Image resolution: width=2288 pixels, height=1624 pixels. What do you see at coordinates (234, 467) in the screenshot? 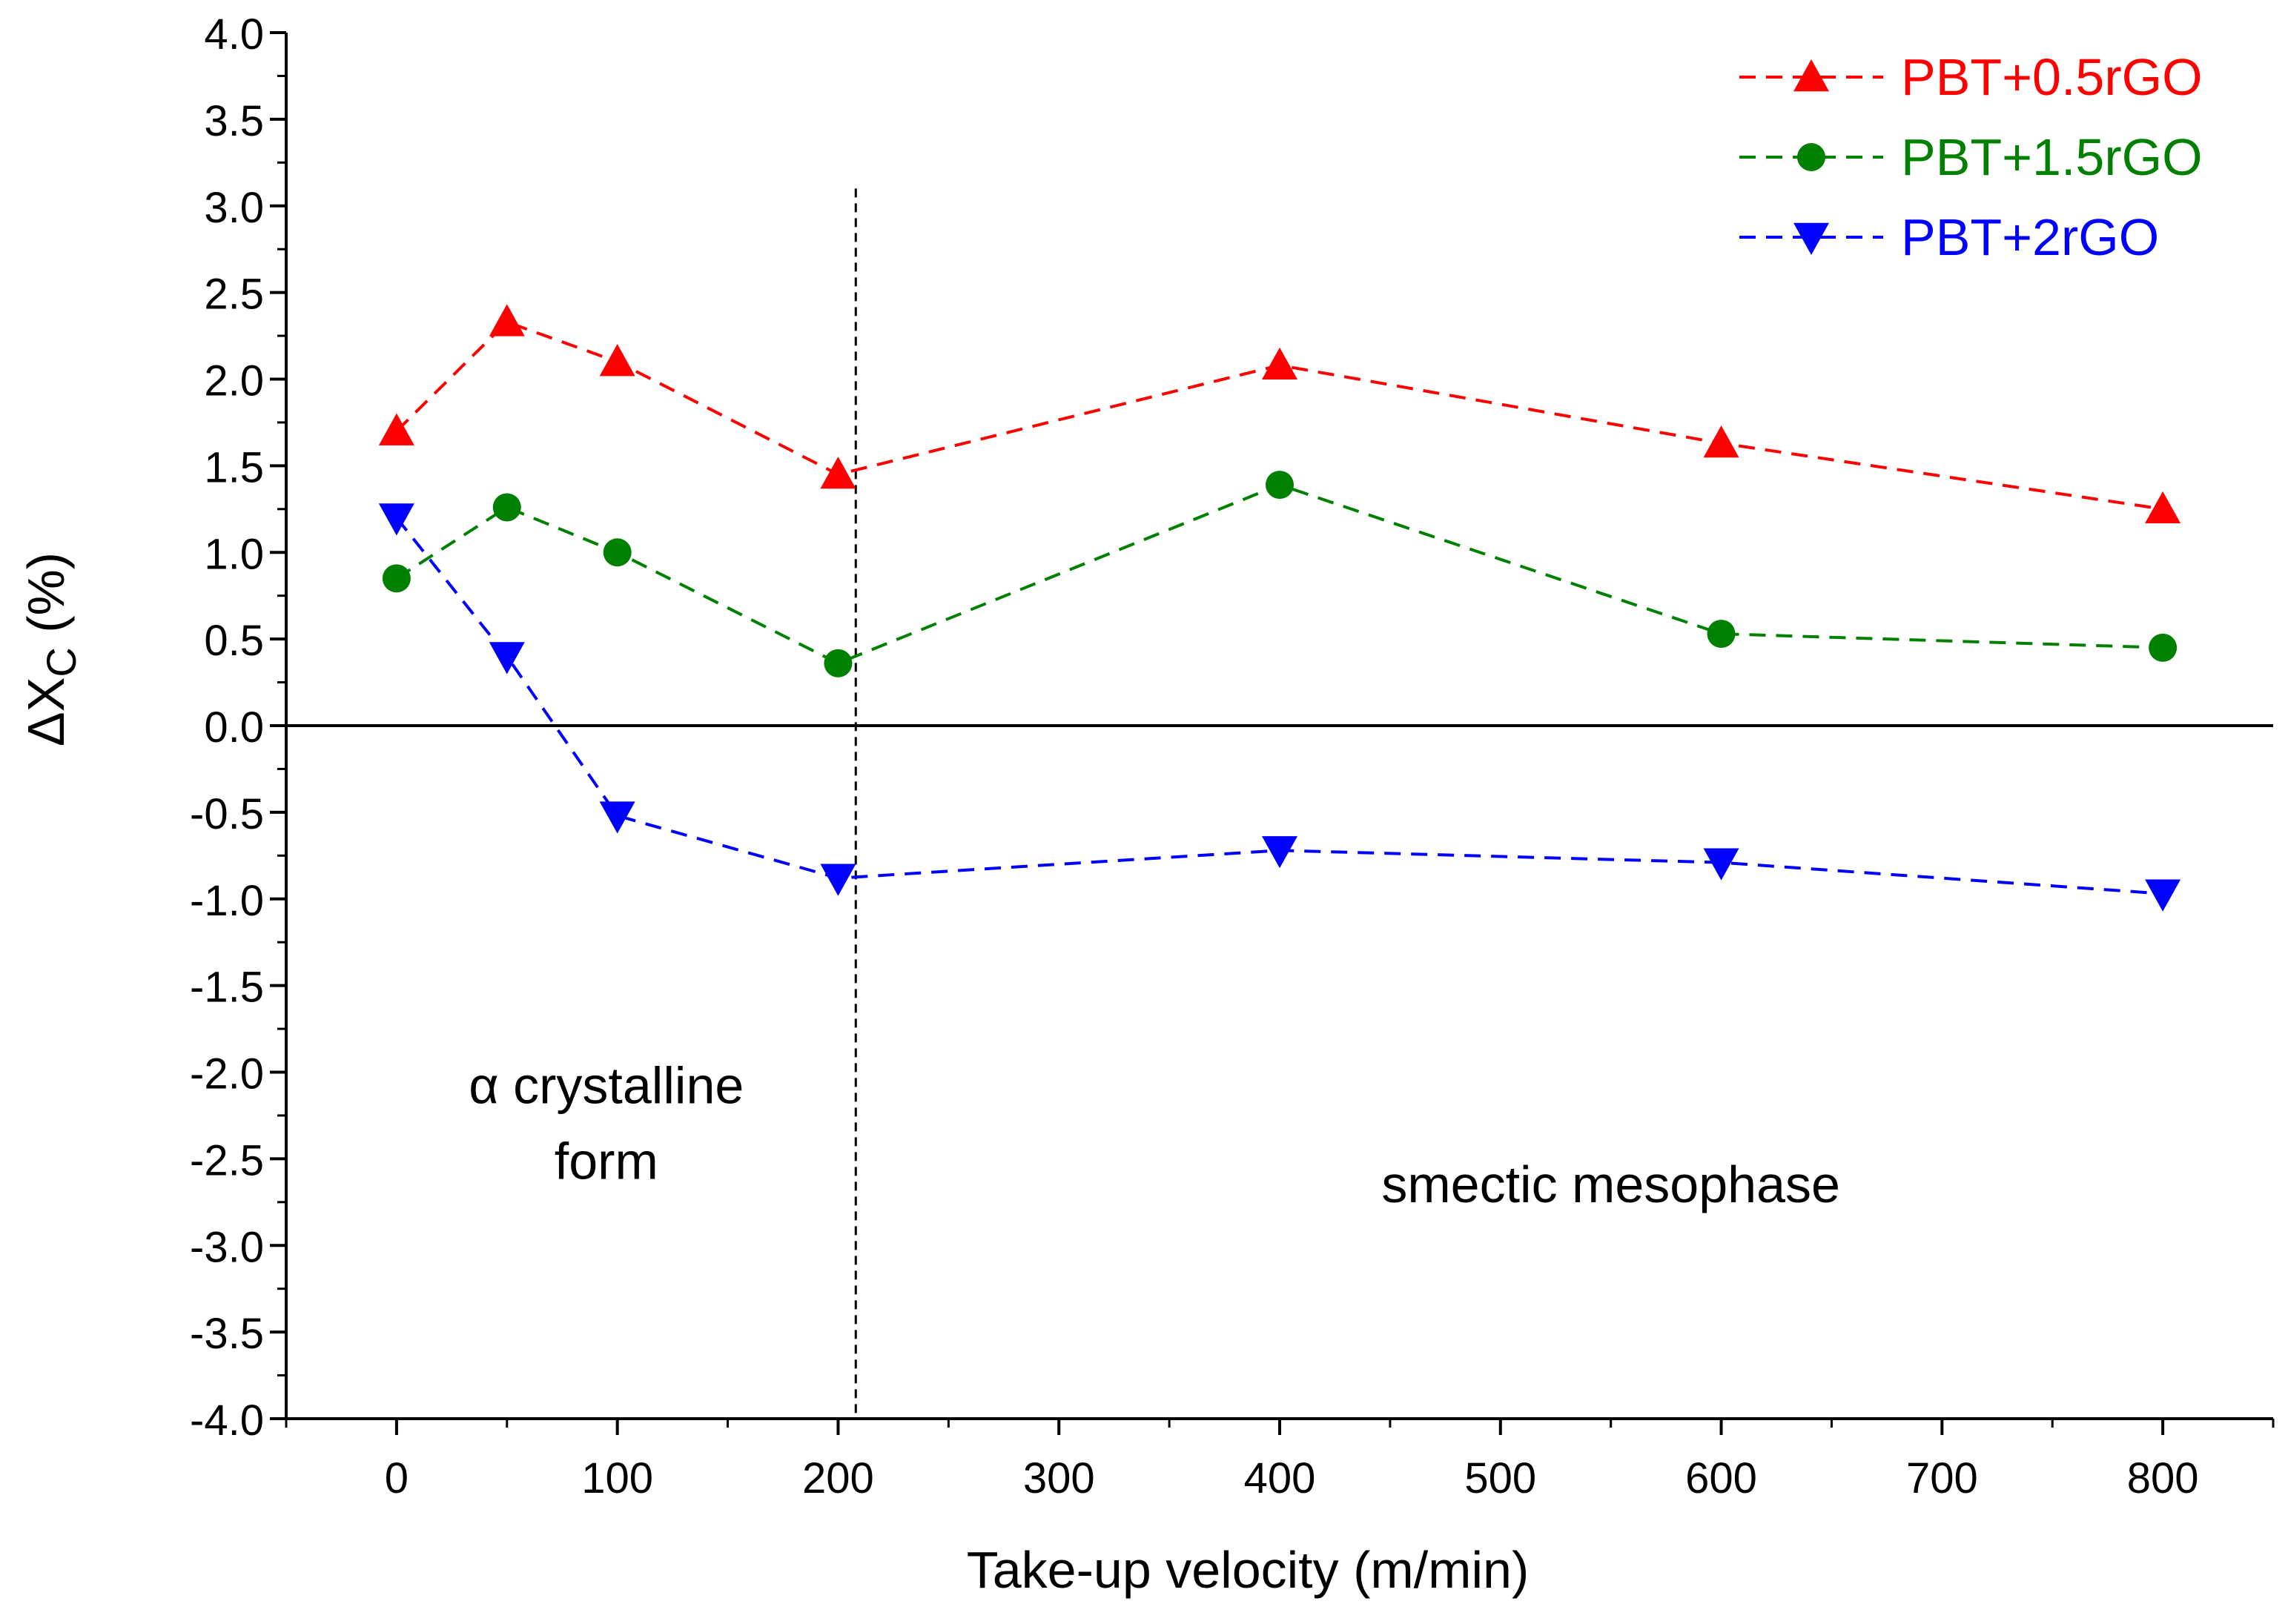
I see `y-tick-label: 1.5` at bounding box center [234, 467].